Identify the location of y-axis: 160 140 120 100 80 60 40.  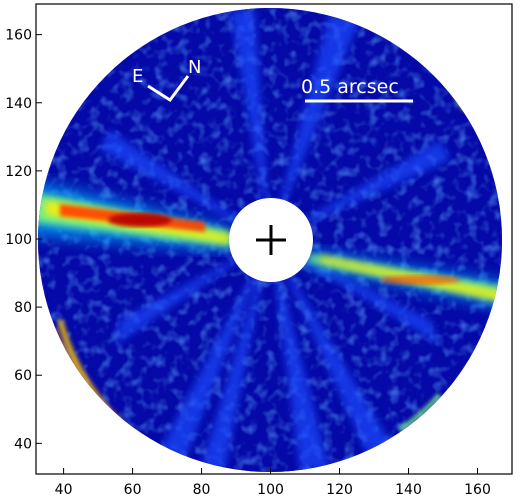
(23, 240).